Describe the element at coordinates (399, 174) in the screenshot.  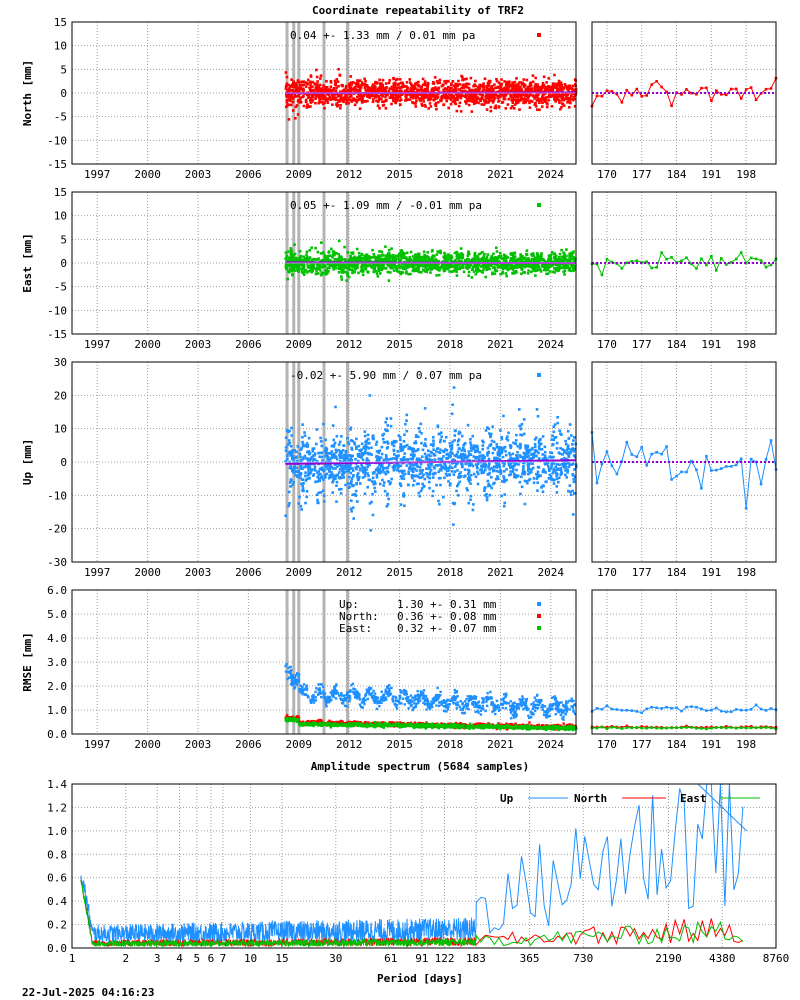
I see `x-tick-label: 2015` at that location.